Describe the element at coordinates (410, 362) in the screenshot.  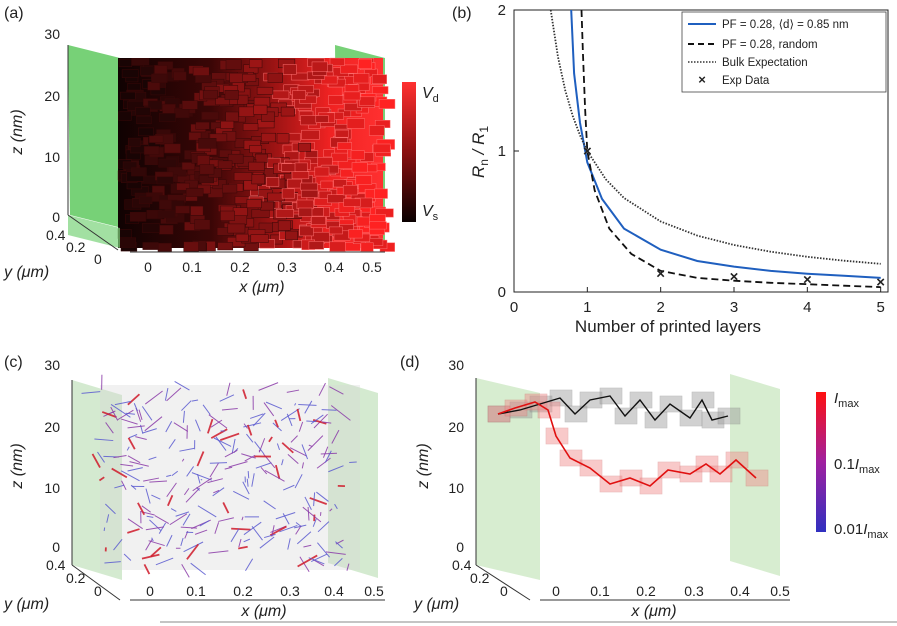
I see `panel-label-d: (d)` at that location.